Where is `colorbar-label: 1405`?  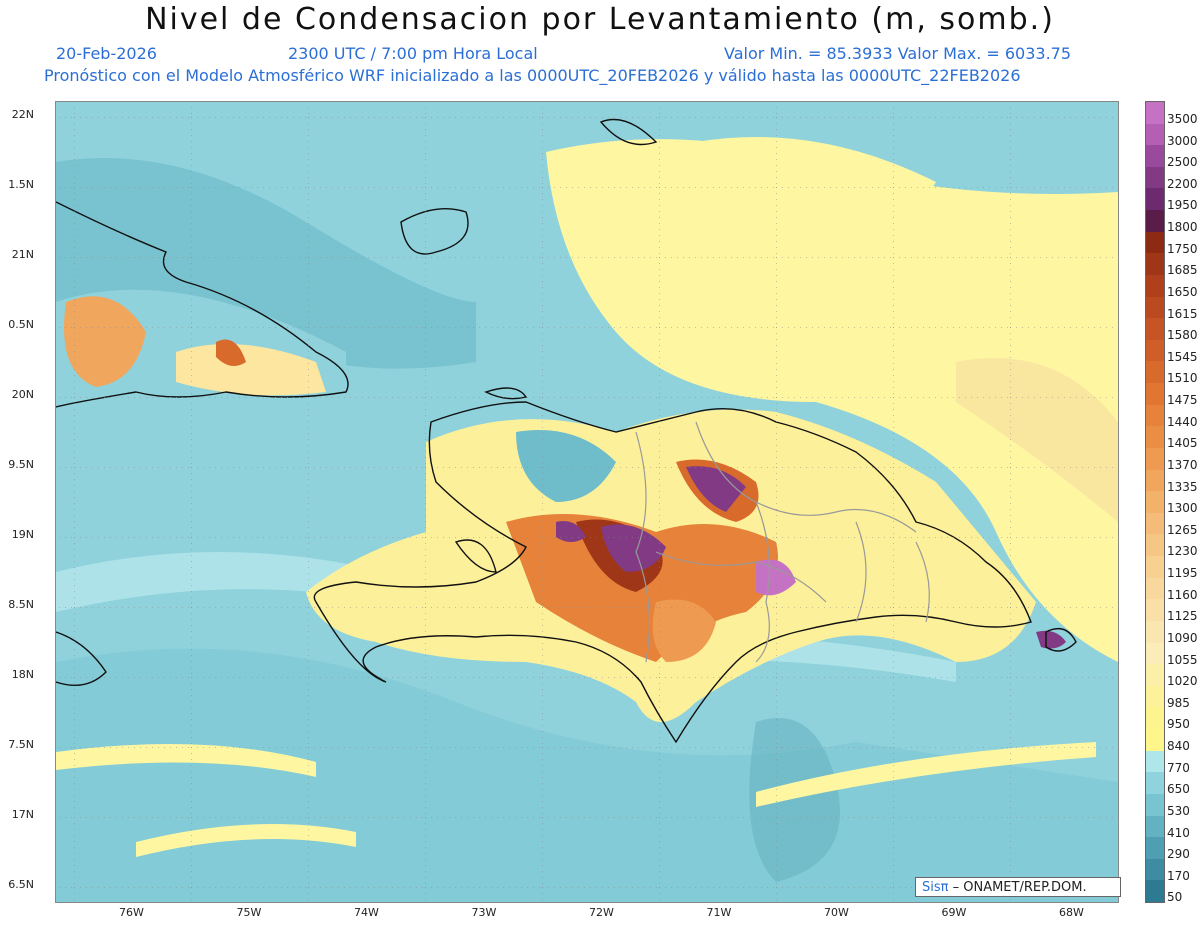
colorbar-label: 1405 is located at coordinates (1182, 443).